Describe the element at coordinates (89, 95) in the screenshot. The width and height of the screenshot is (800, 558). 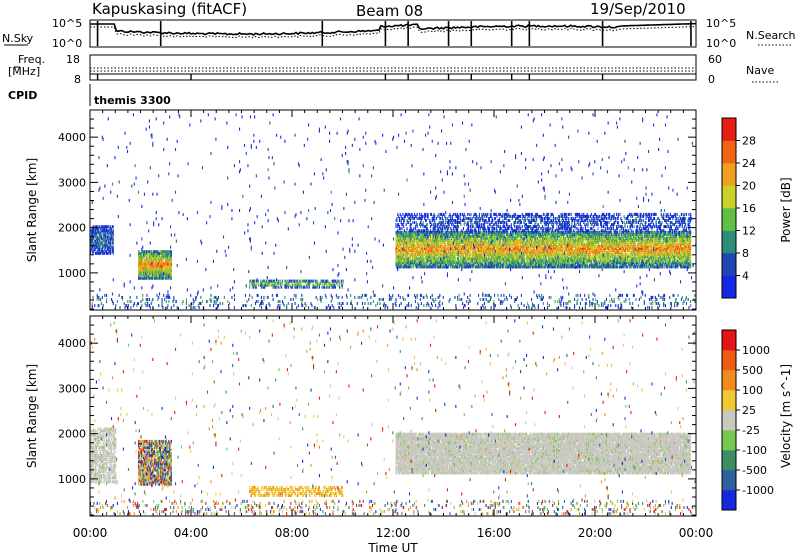
I see `cpid-row: CPID themis 3300` at that location.